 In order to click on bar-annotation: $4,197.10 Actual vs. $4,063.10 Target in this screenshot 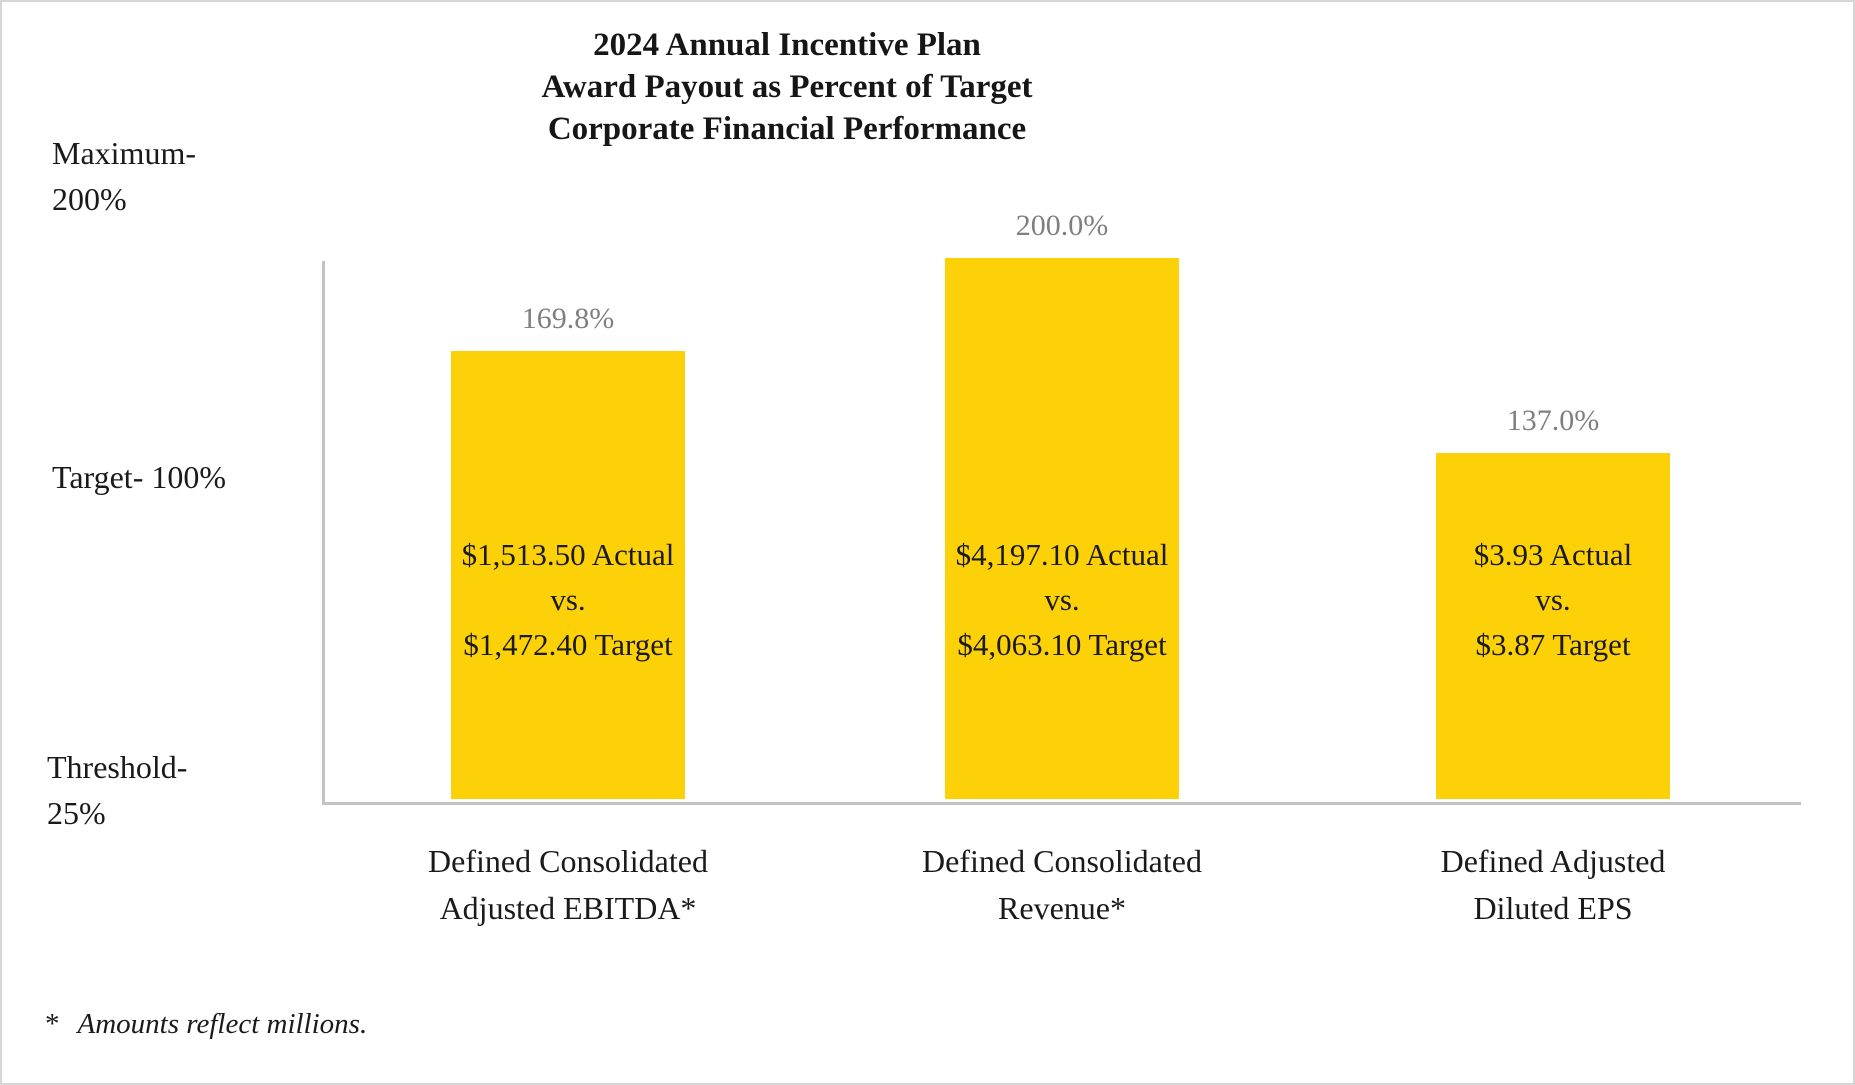, I will do `click(1062, 599)`.